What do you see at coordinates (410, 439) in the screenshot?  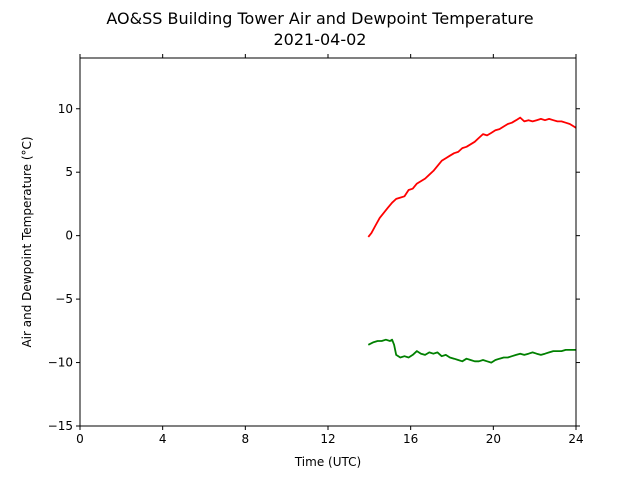 I see `x-tick-label: 16` at bounding box center [410, 439].